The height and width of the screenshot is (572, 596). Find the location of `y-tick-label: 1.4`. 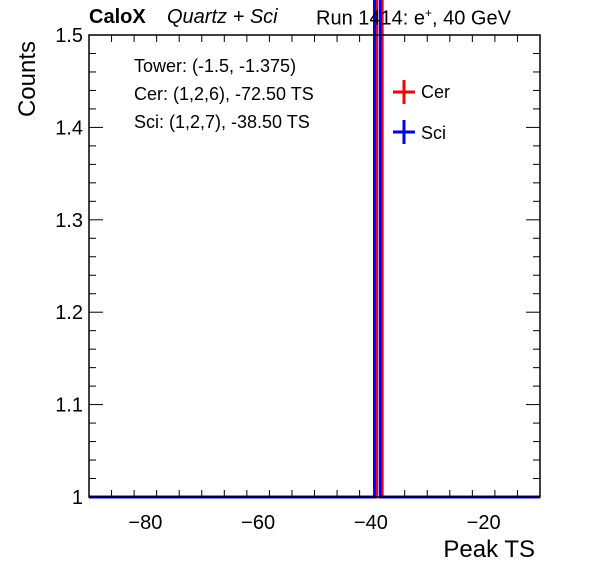

y-tick-label: 1.4 is located at coordinates (69, 128).